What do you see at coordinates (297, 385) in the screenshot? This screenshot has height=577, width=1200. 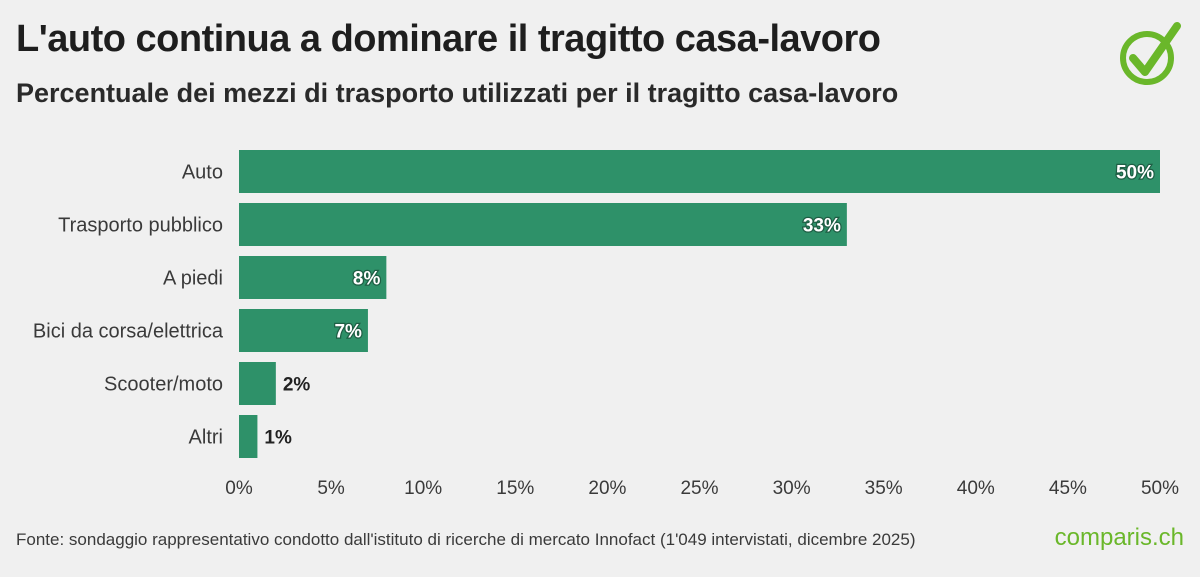 I see `data-label: 2%` at bounding box center [297, 385].